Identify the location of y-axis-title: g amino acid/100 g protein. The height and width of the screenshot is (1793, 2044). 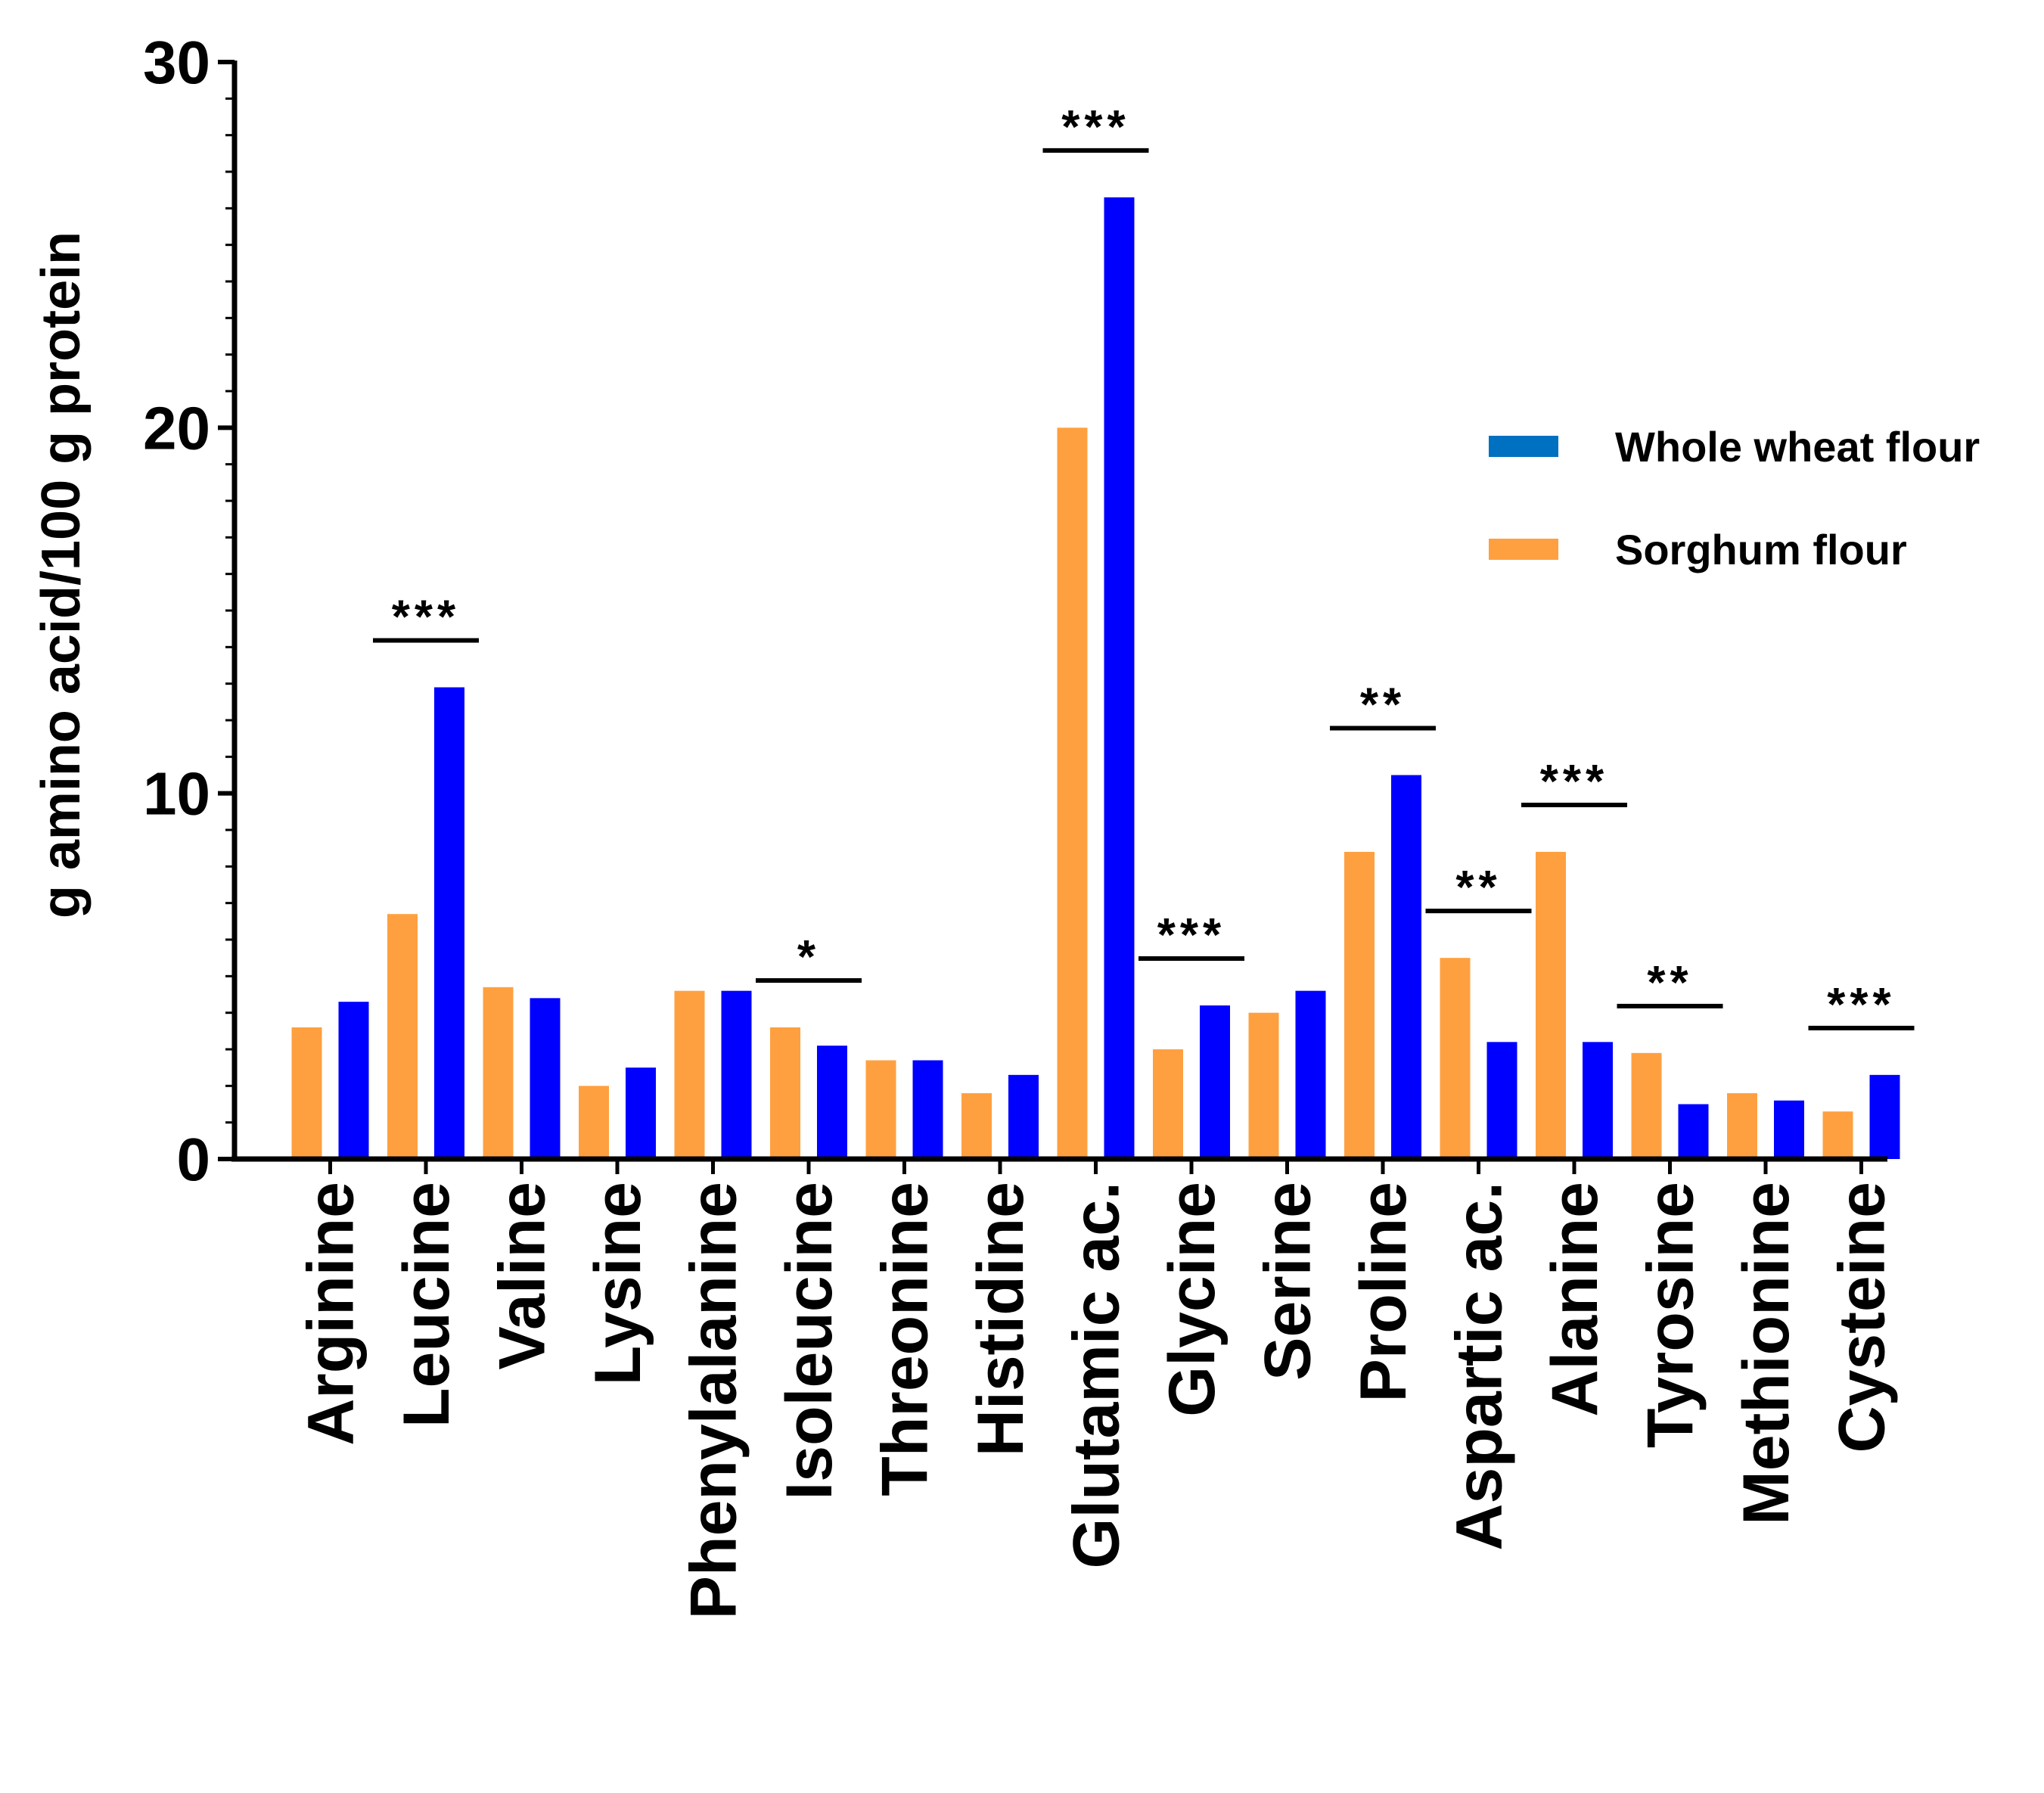
(61, 575).